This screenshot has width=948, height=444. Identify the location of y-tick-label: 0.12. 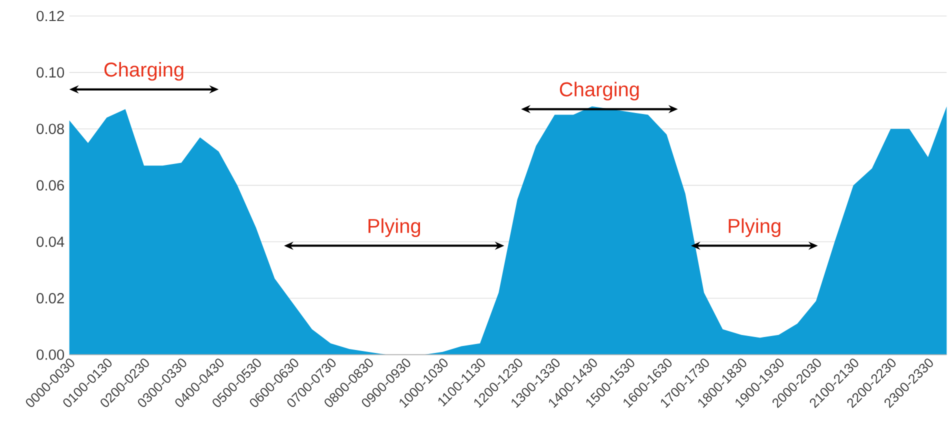
(50, 16).